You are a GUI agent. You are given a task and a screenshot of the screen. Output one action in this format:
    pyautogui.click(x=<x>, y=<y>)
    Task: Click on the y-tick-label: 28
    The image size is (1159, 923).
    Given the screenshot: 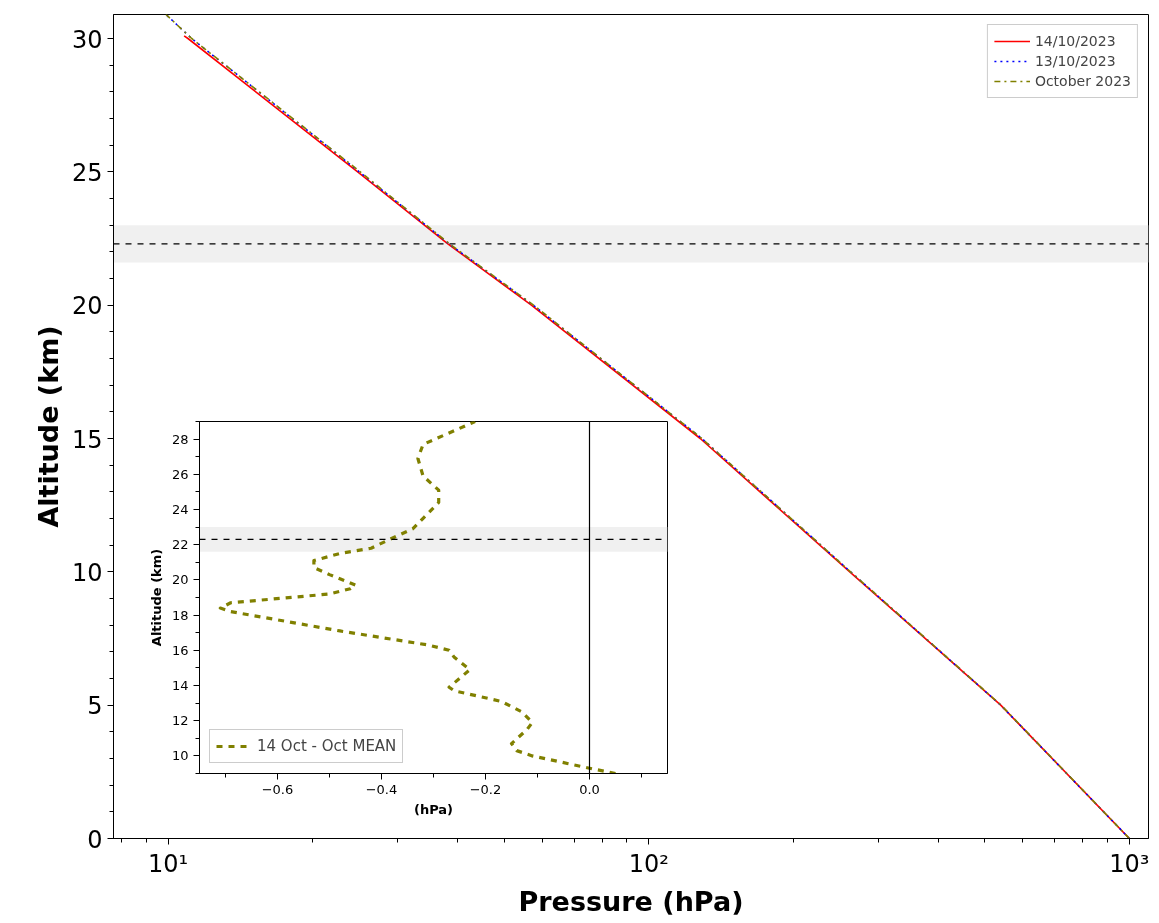 What is the action you would take?
    pyautogui.click(x=180, y=439)
    